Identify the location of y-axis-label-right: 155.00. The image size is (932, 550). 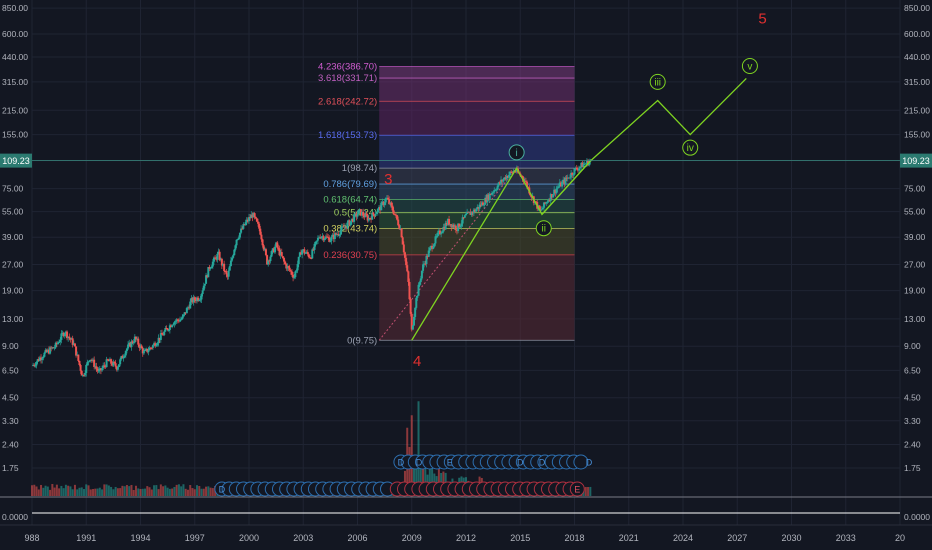
(917, 135).